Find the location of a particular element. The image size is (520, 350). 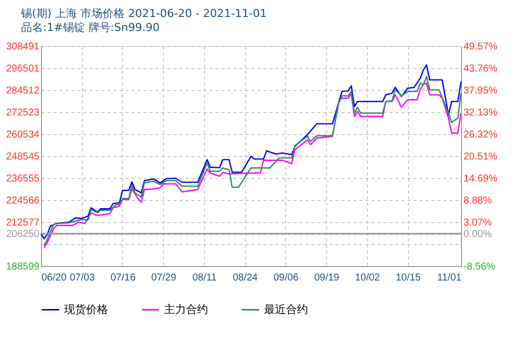

y-tick-label: 272523 is located at coordinates (23, 113).